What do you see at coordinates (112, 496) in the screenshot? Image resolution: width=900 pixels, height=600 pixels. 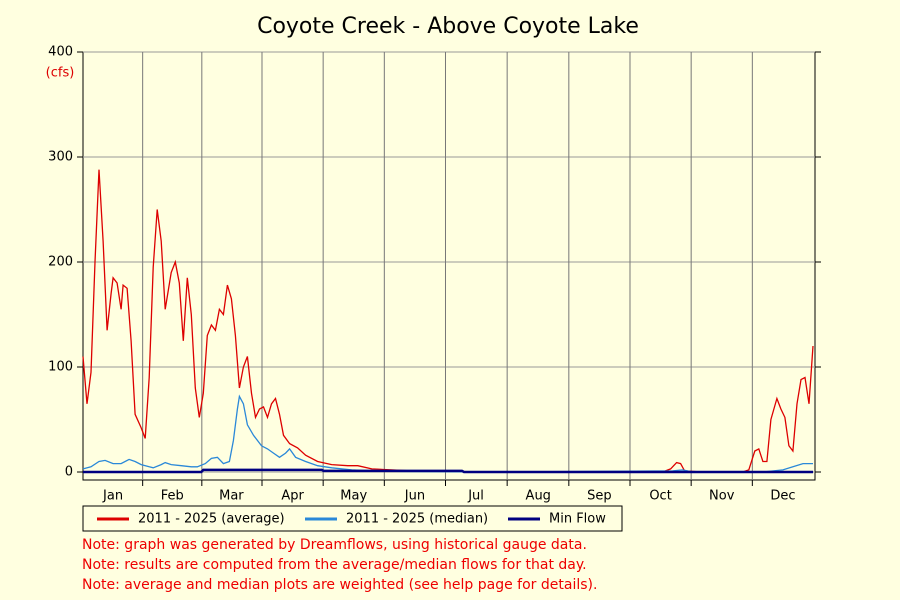 I see `x-tick-label: Jan` at bounding box center [112, 496].